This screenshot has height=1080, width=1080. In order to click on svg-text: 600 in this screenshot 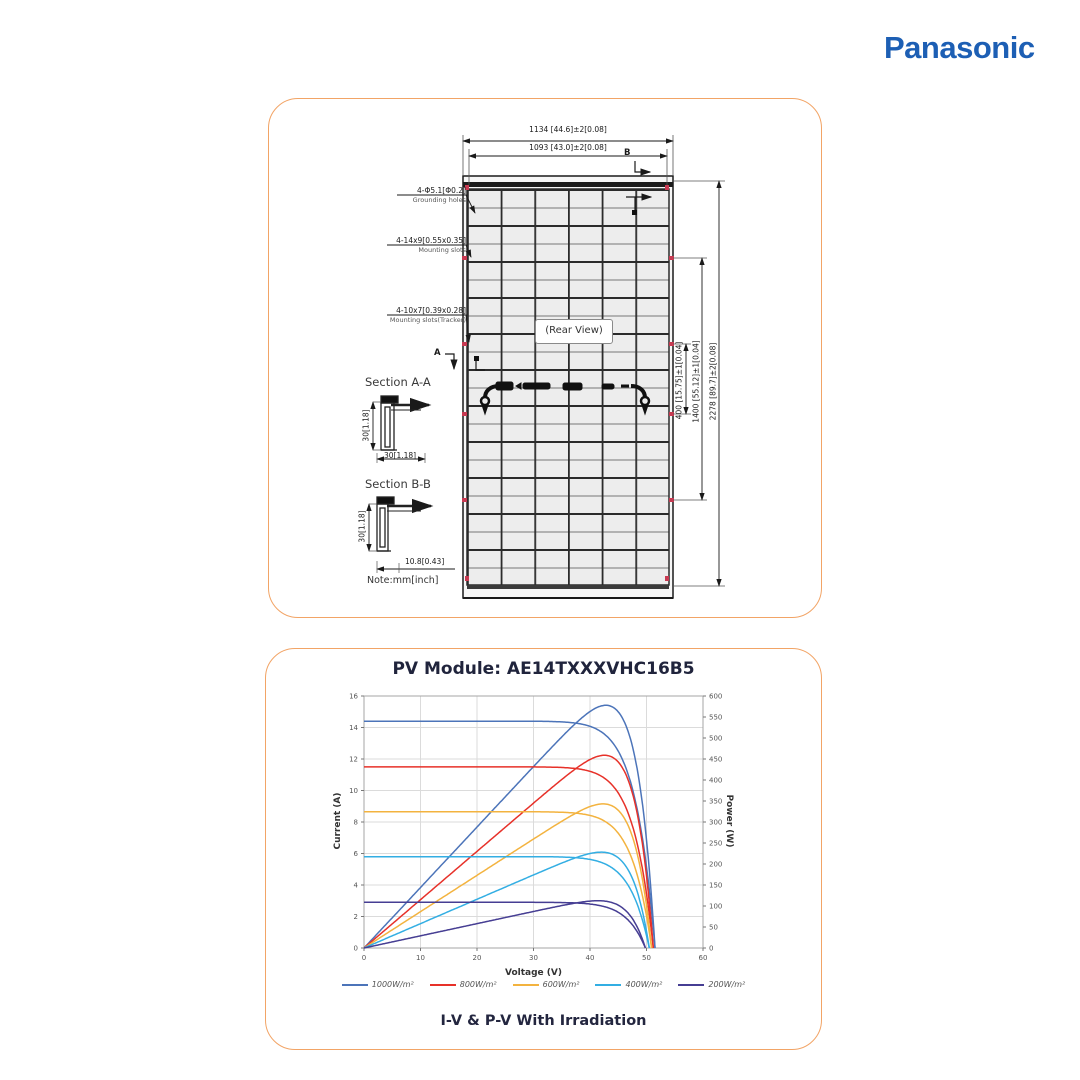, I will do `click(715, 697)`.